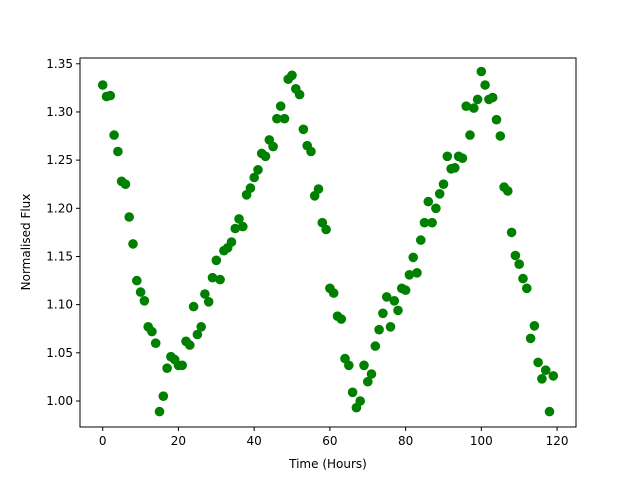  What do you see at coordinates (254, 441) in the screenshot?
I see `x-tick-label: 40` at bounding box center [254, 441].